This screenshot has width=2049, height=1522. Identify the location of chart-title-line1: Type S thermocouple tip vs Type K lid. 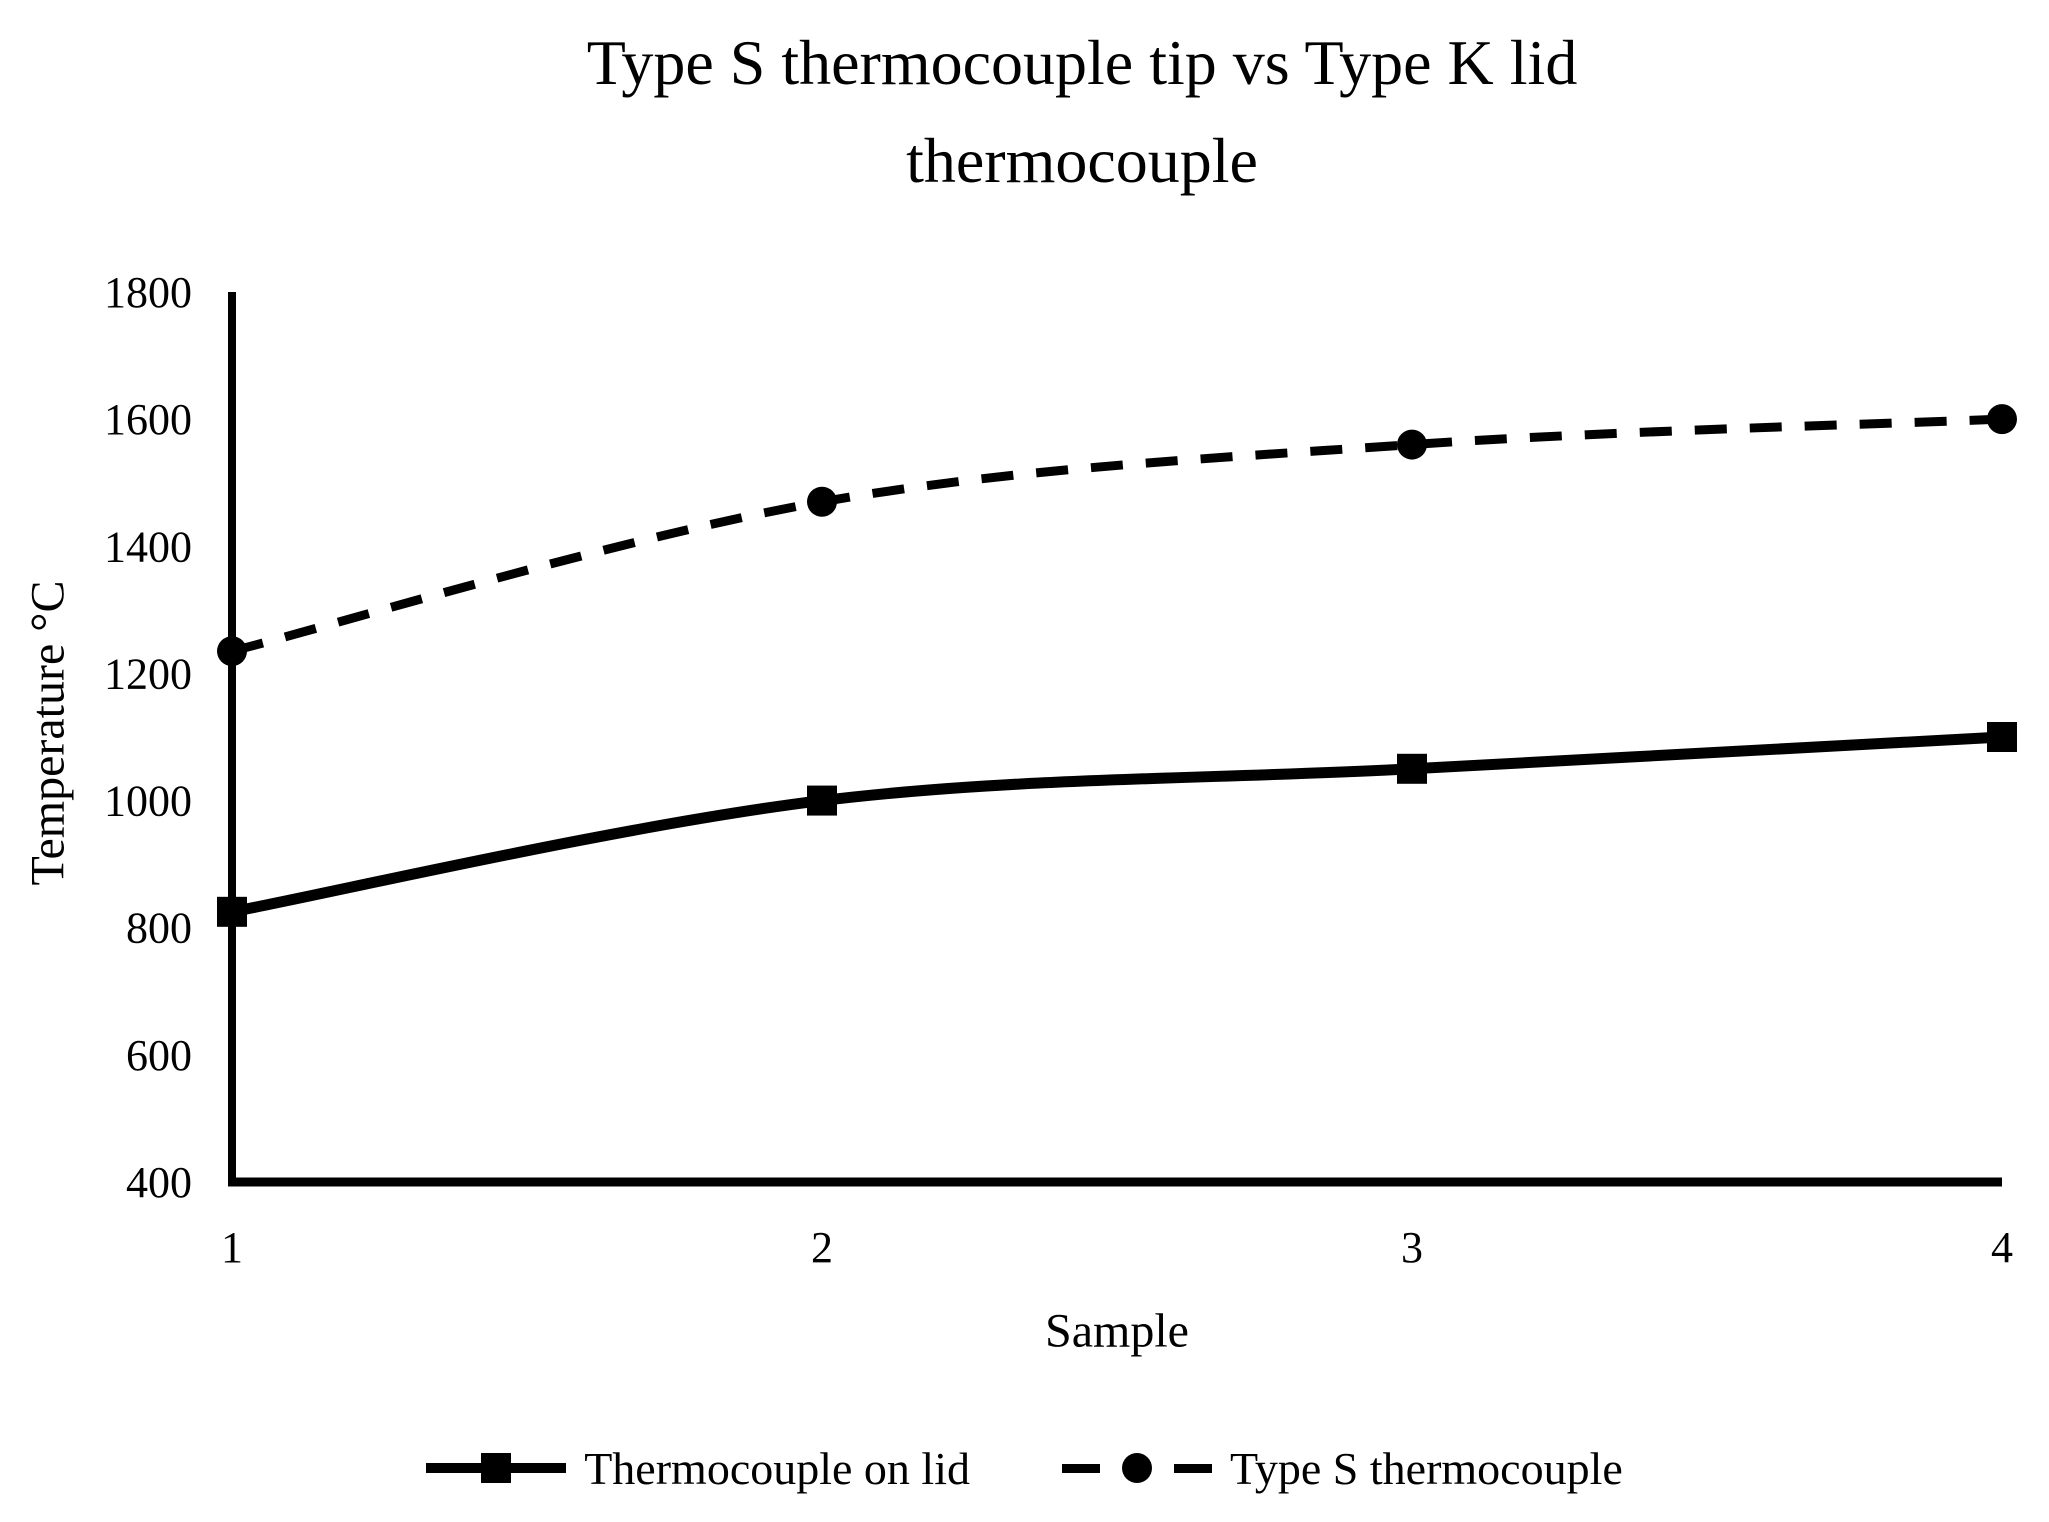
(1082, 62).